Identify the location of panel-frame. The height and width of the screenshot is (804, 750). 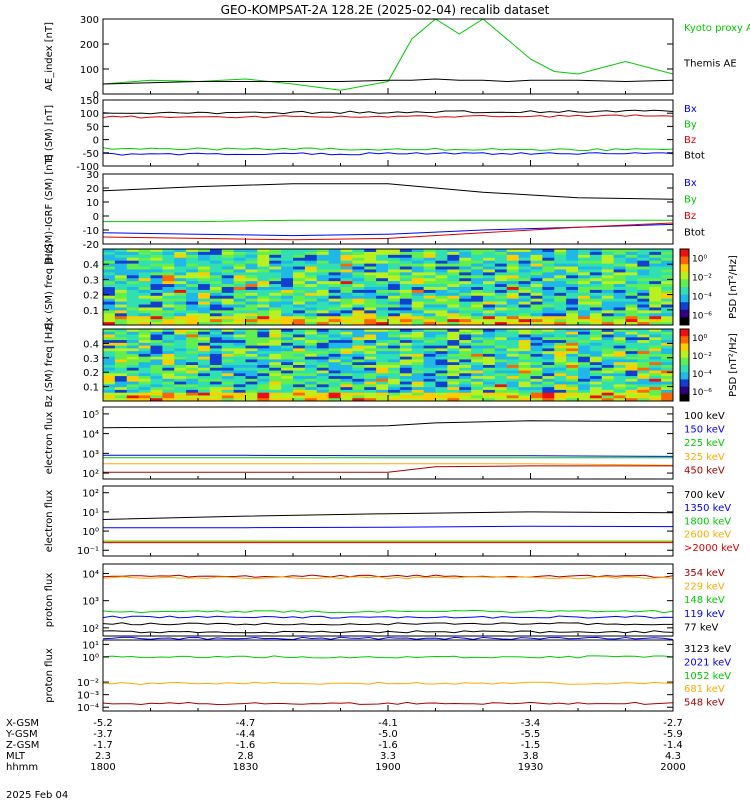
(388, 209).